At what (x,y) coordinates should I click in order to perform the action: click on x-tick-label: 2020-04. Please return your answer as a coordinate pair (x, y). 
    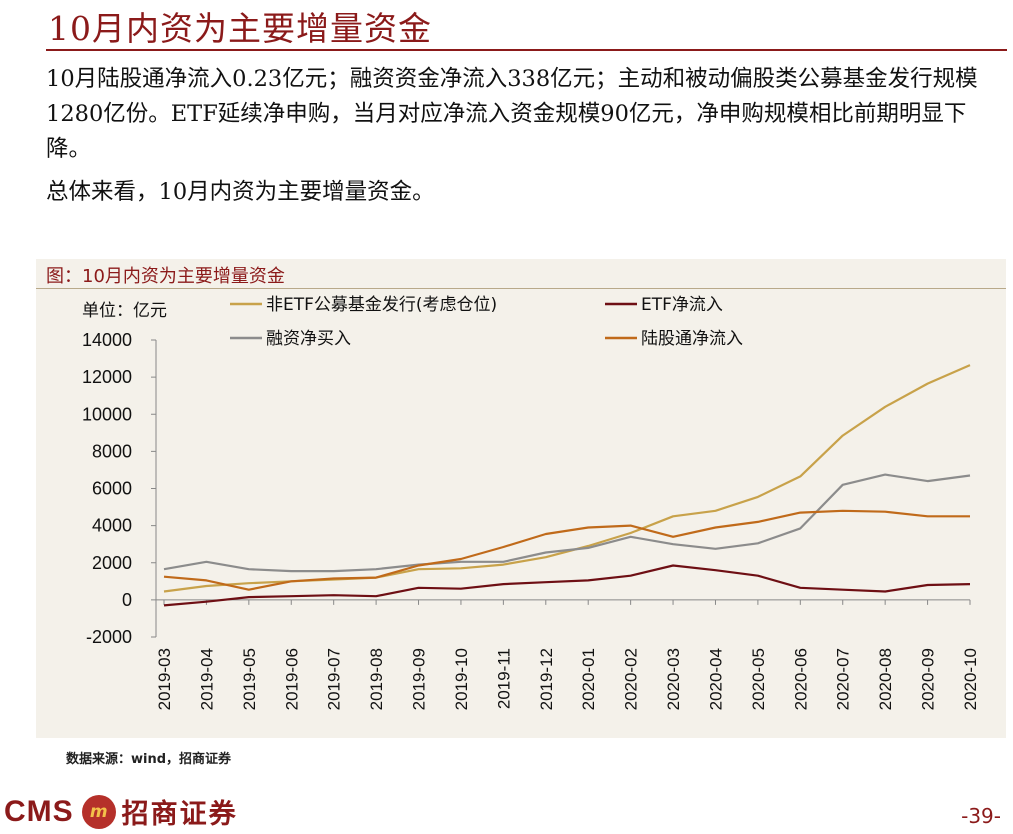
    Looking at the image, I should click on (715, 679).